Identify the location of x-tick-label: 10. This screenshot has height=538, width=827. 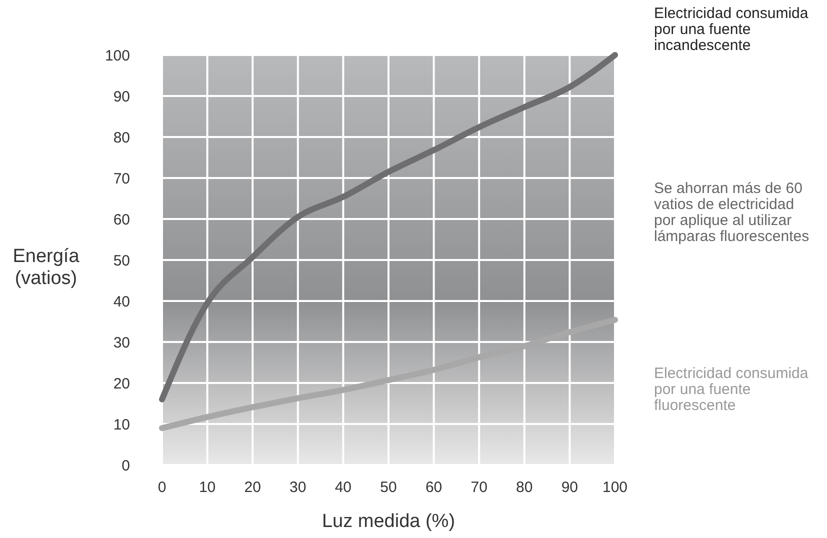
(207, 487).